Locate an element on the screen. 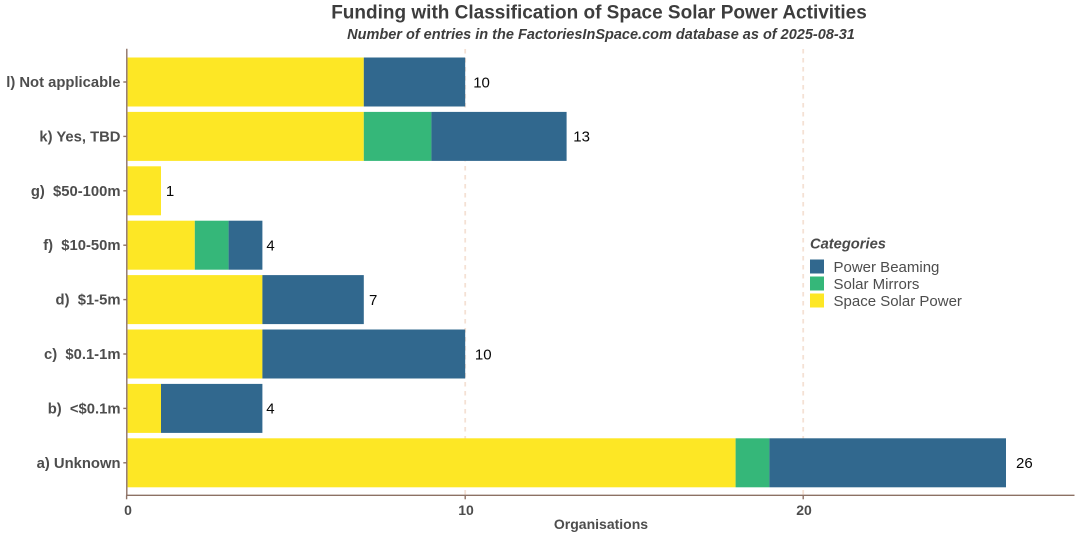 Image resolution: width=1080 pixels, height=540 pixels. svg-text: Solar Mirrors is located at coordinates (877, 284).